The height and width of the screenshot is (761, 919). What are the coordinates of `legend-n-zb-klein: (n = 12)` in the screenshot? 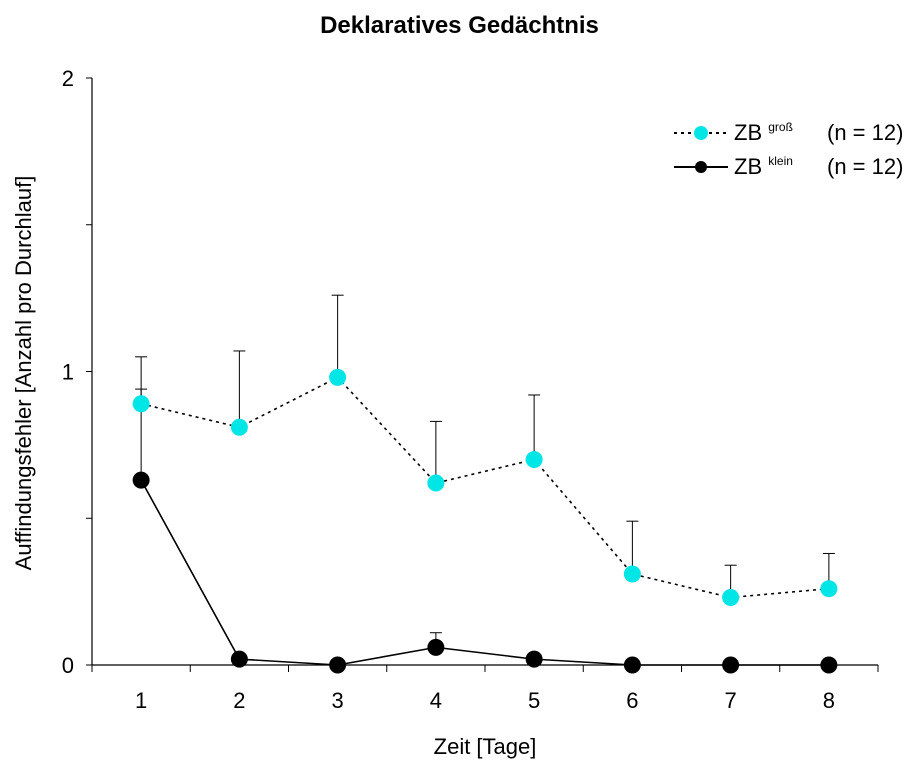 It's located at (865, 166).